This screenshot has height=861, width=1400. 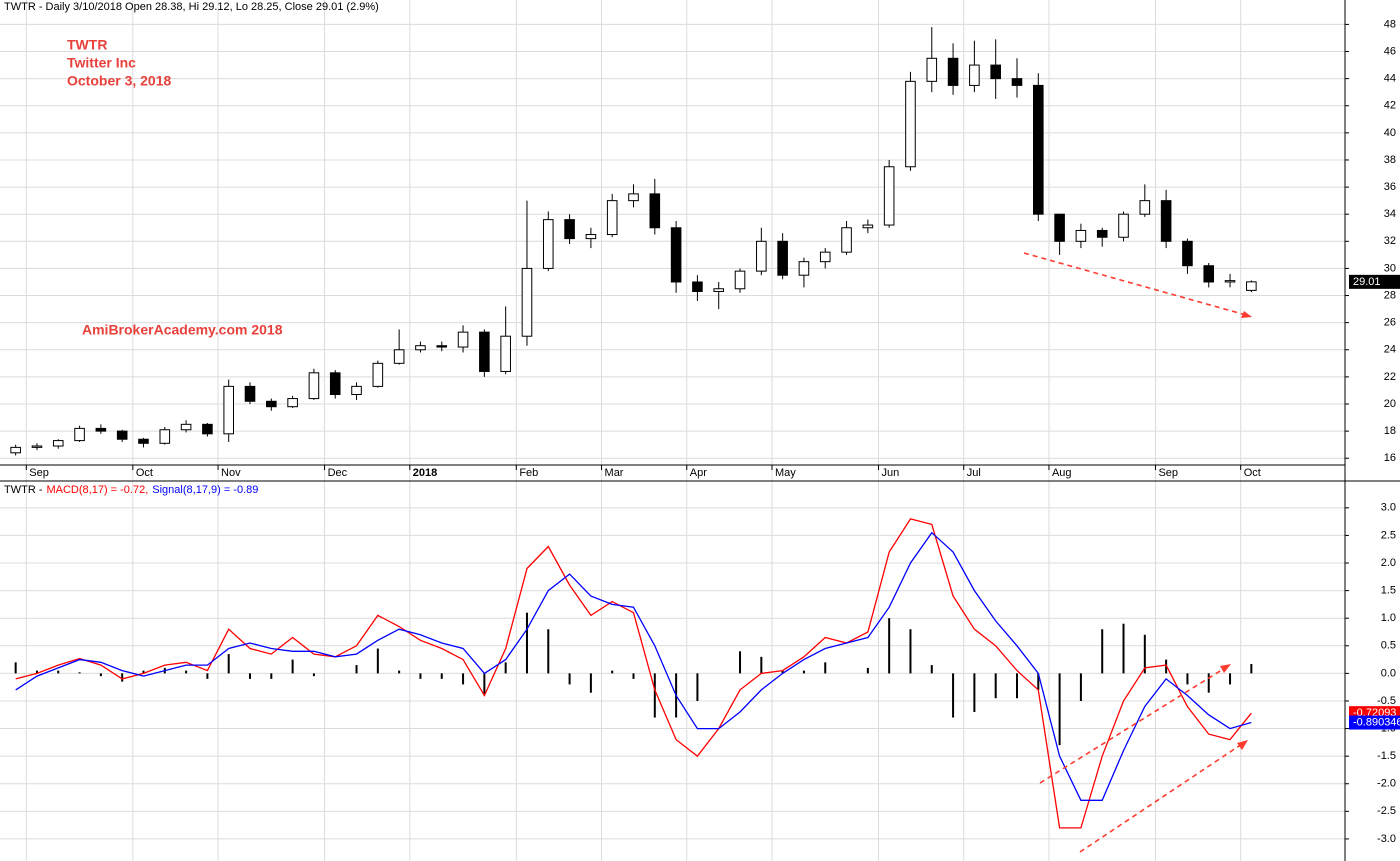 What do you see at coordinates (1390, 350) in the screenshot?
I see `y-tick-label: 24` at bounding box center [1390, 350].